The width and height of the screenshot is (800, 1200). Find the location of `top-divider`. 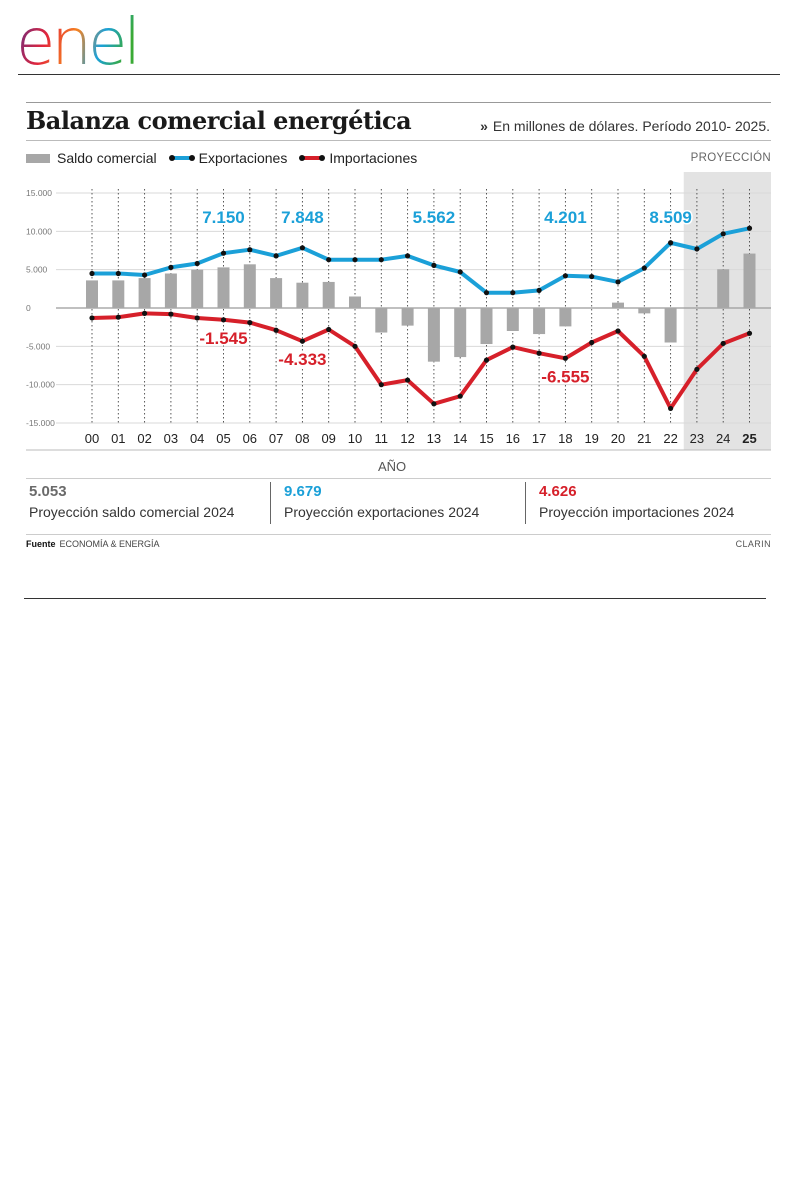

top-divider is located at coordinates (399, 74).